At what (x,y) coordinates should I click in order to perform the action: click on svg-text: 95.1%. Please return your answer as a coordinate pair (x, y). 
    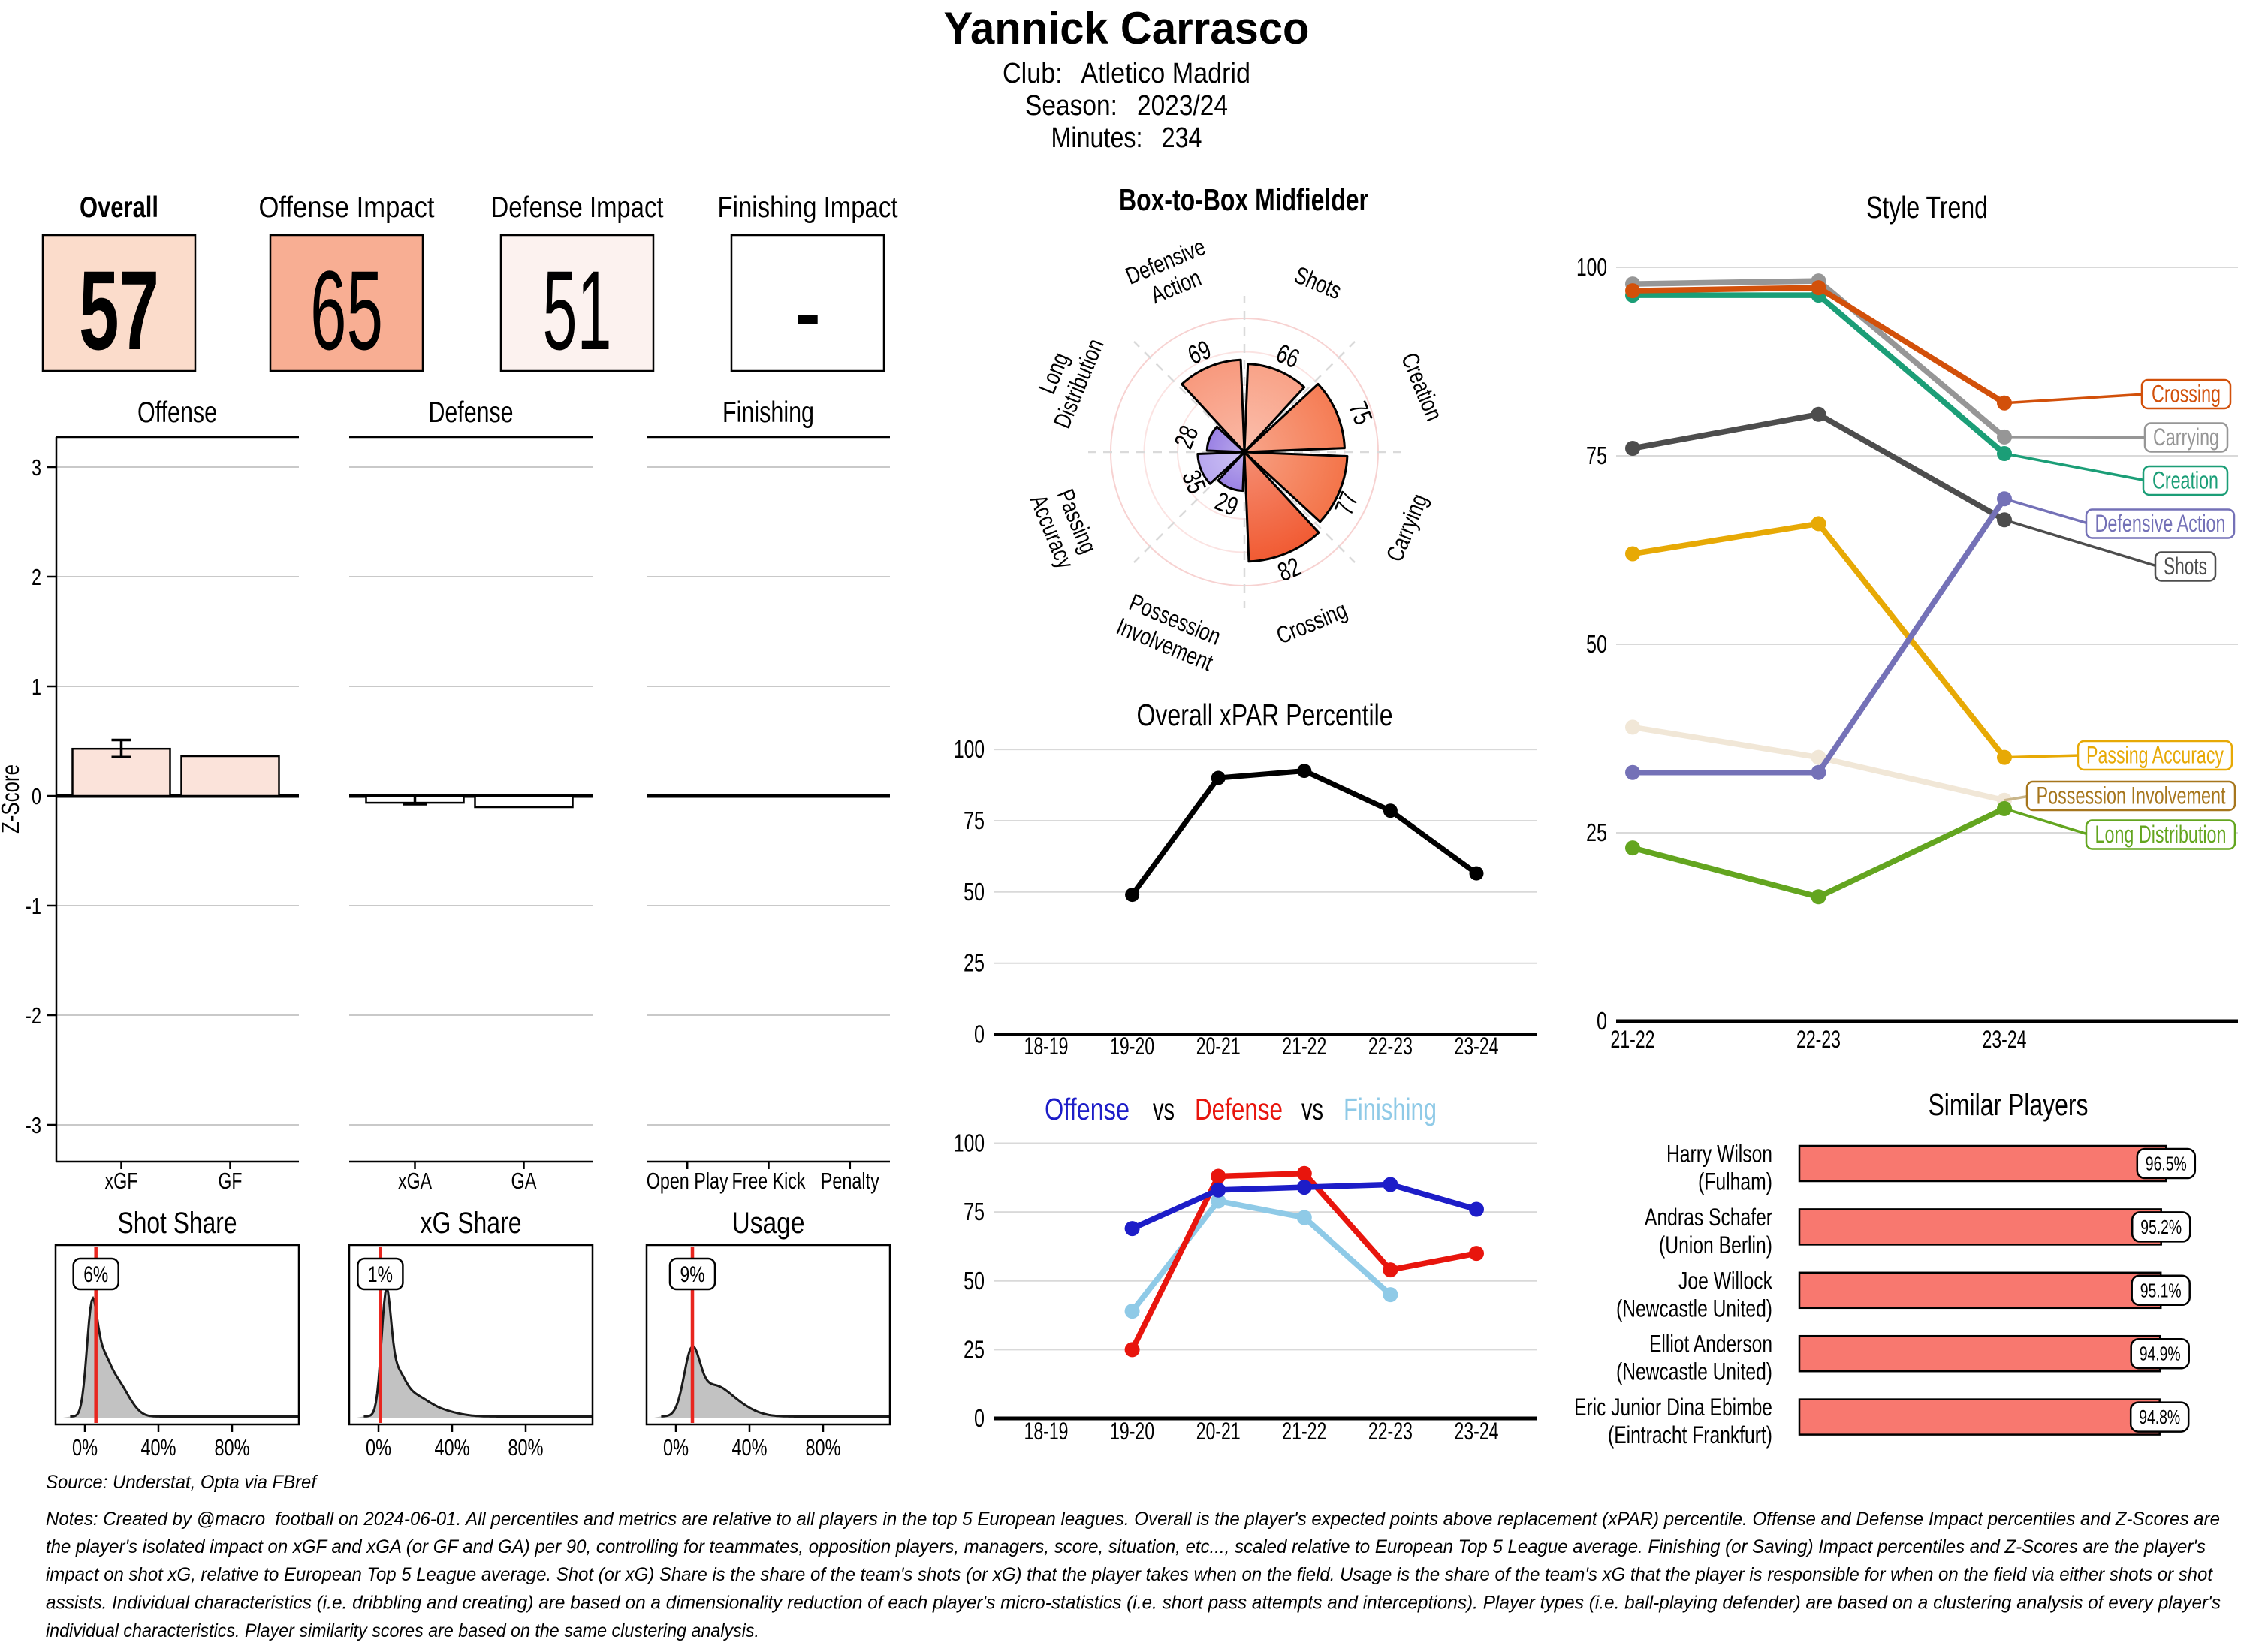
    Looking at the image, I should click on (2161, 1290).